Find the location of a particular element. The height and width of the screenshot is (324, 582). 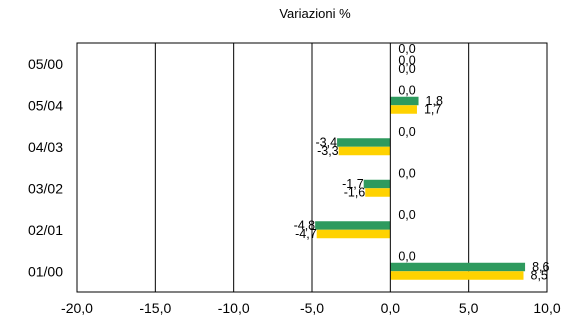

x-tick-label: 10,0 is located at coordinates (546, 308).